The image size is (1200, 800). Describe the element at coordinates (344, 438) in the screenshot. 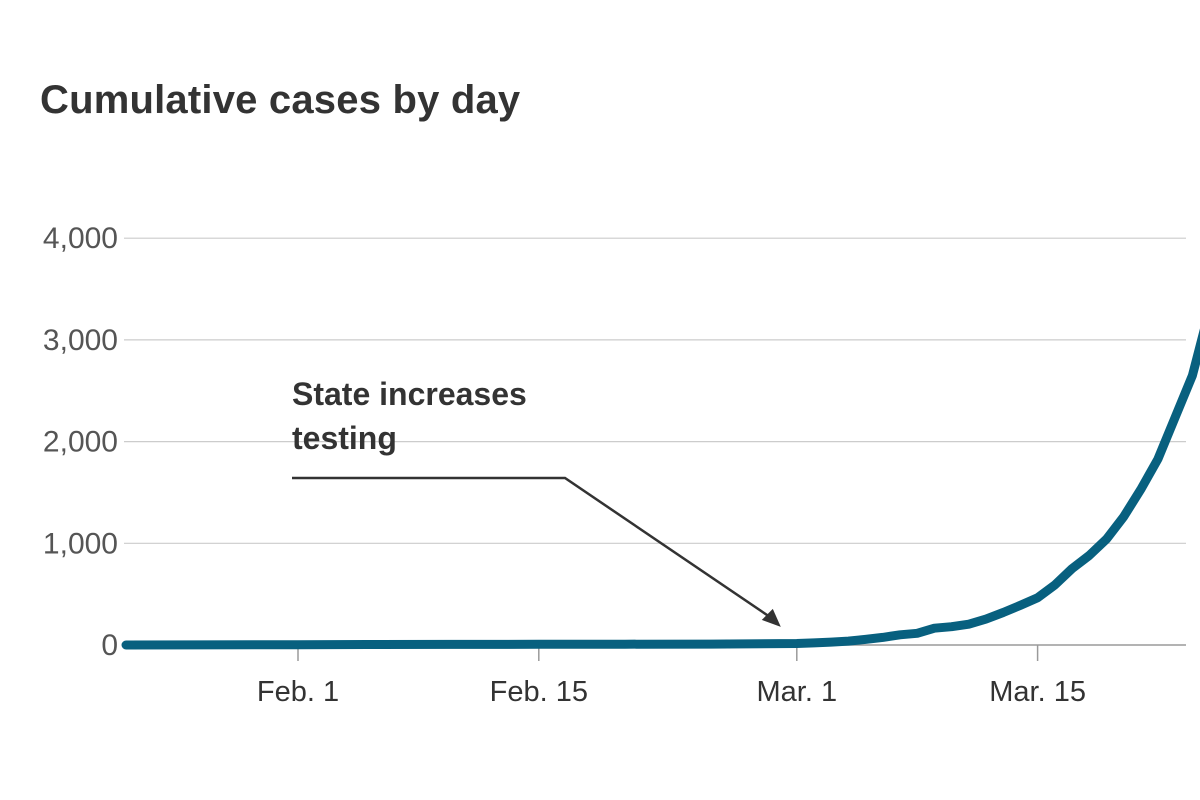

I see `annotation-text: testing` at that location.